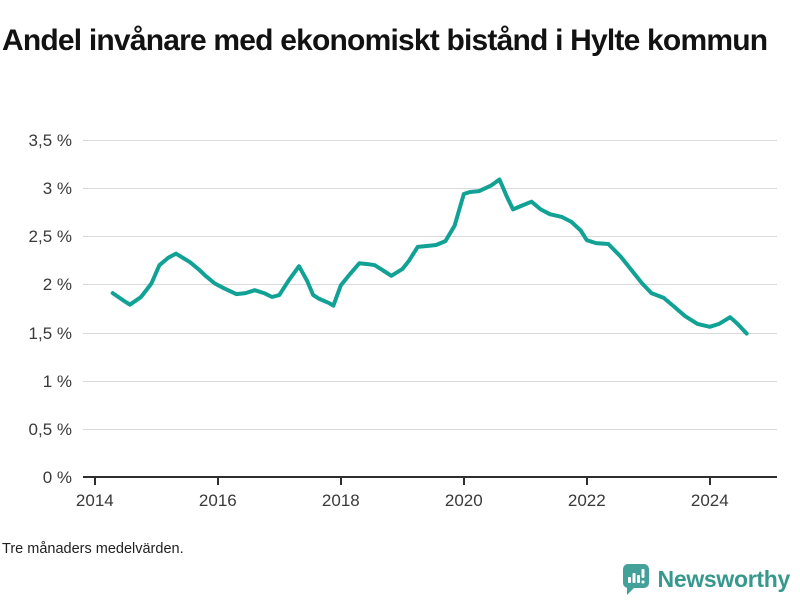 This screenshot has height=600, width=800. Describe the element at coordinates (50, 140) in the screenshot. I see `y-axis-label: 3,5 %` at that location.